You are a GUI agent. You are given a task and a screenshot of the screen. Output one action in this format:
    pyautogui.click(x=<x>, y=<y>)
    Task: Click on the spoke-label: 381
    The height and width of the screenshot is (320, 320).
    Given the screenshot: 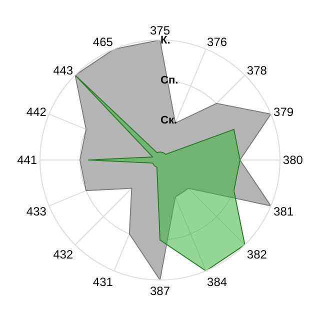 What is the action you would take?
    pyautogui.click(x=284, y=211)
    